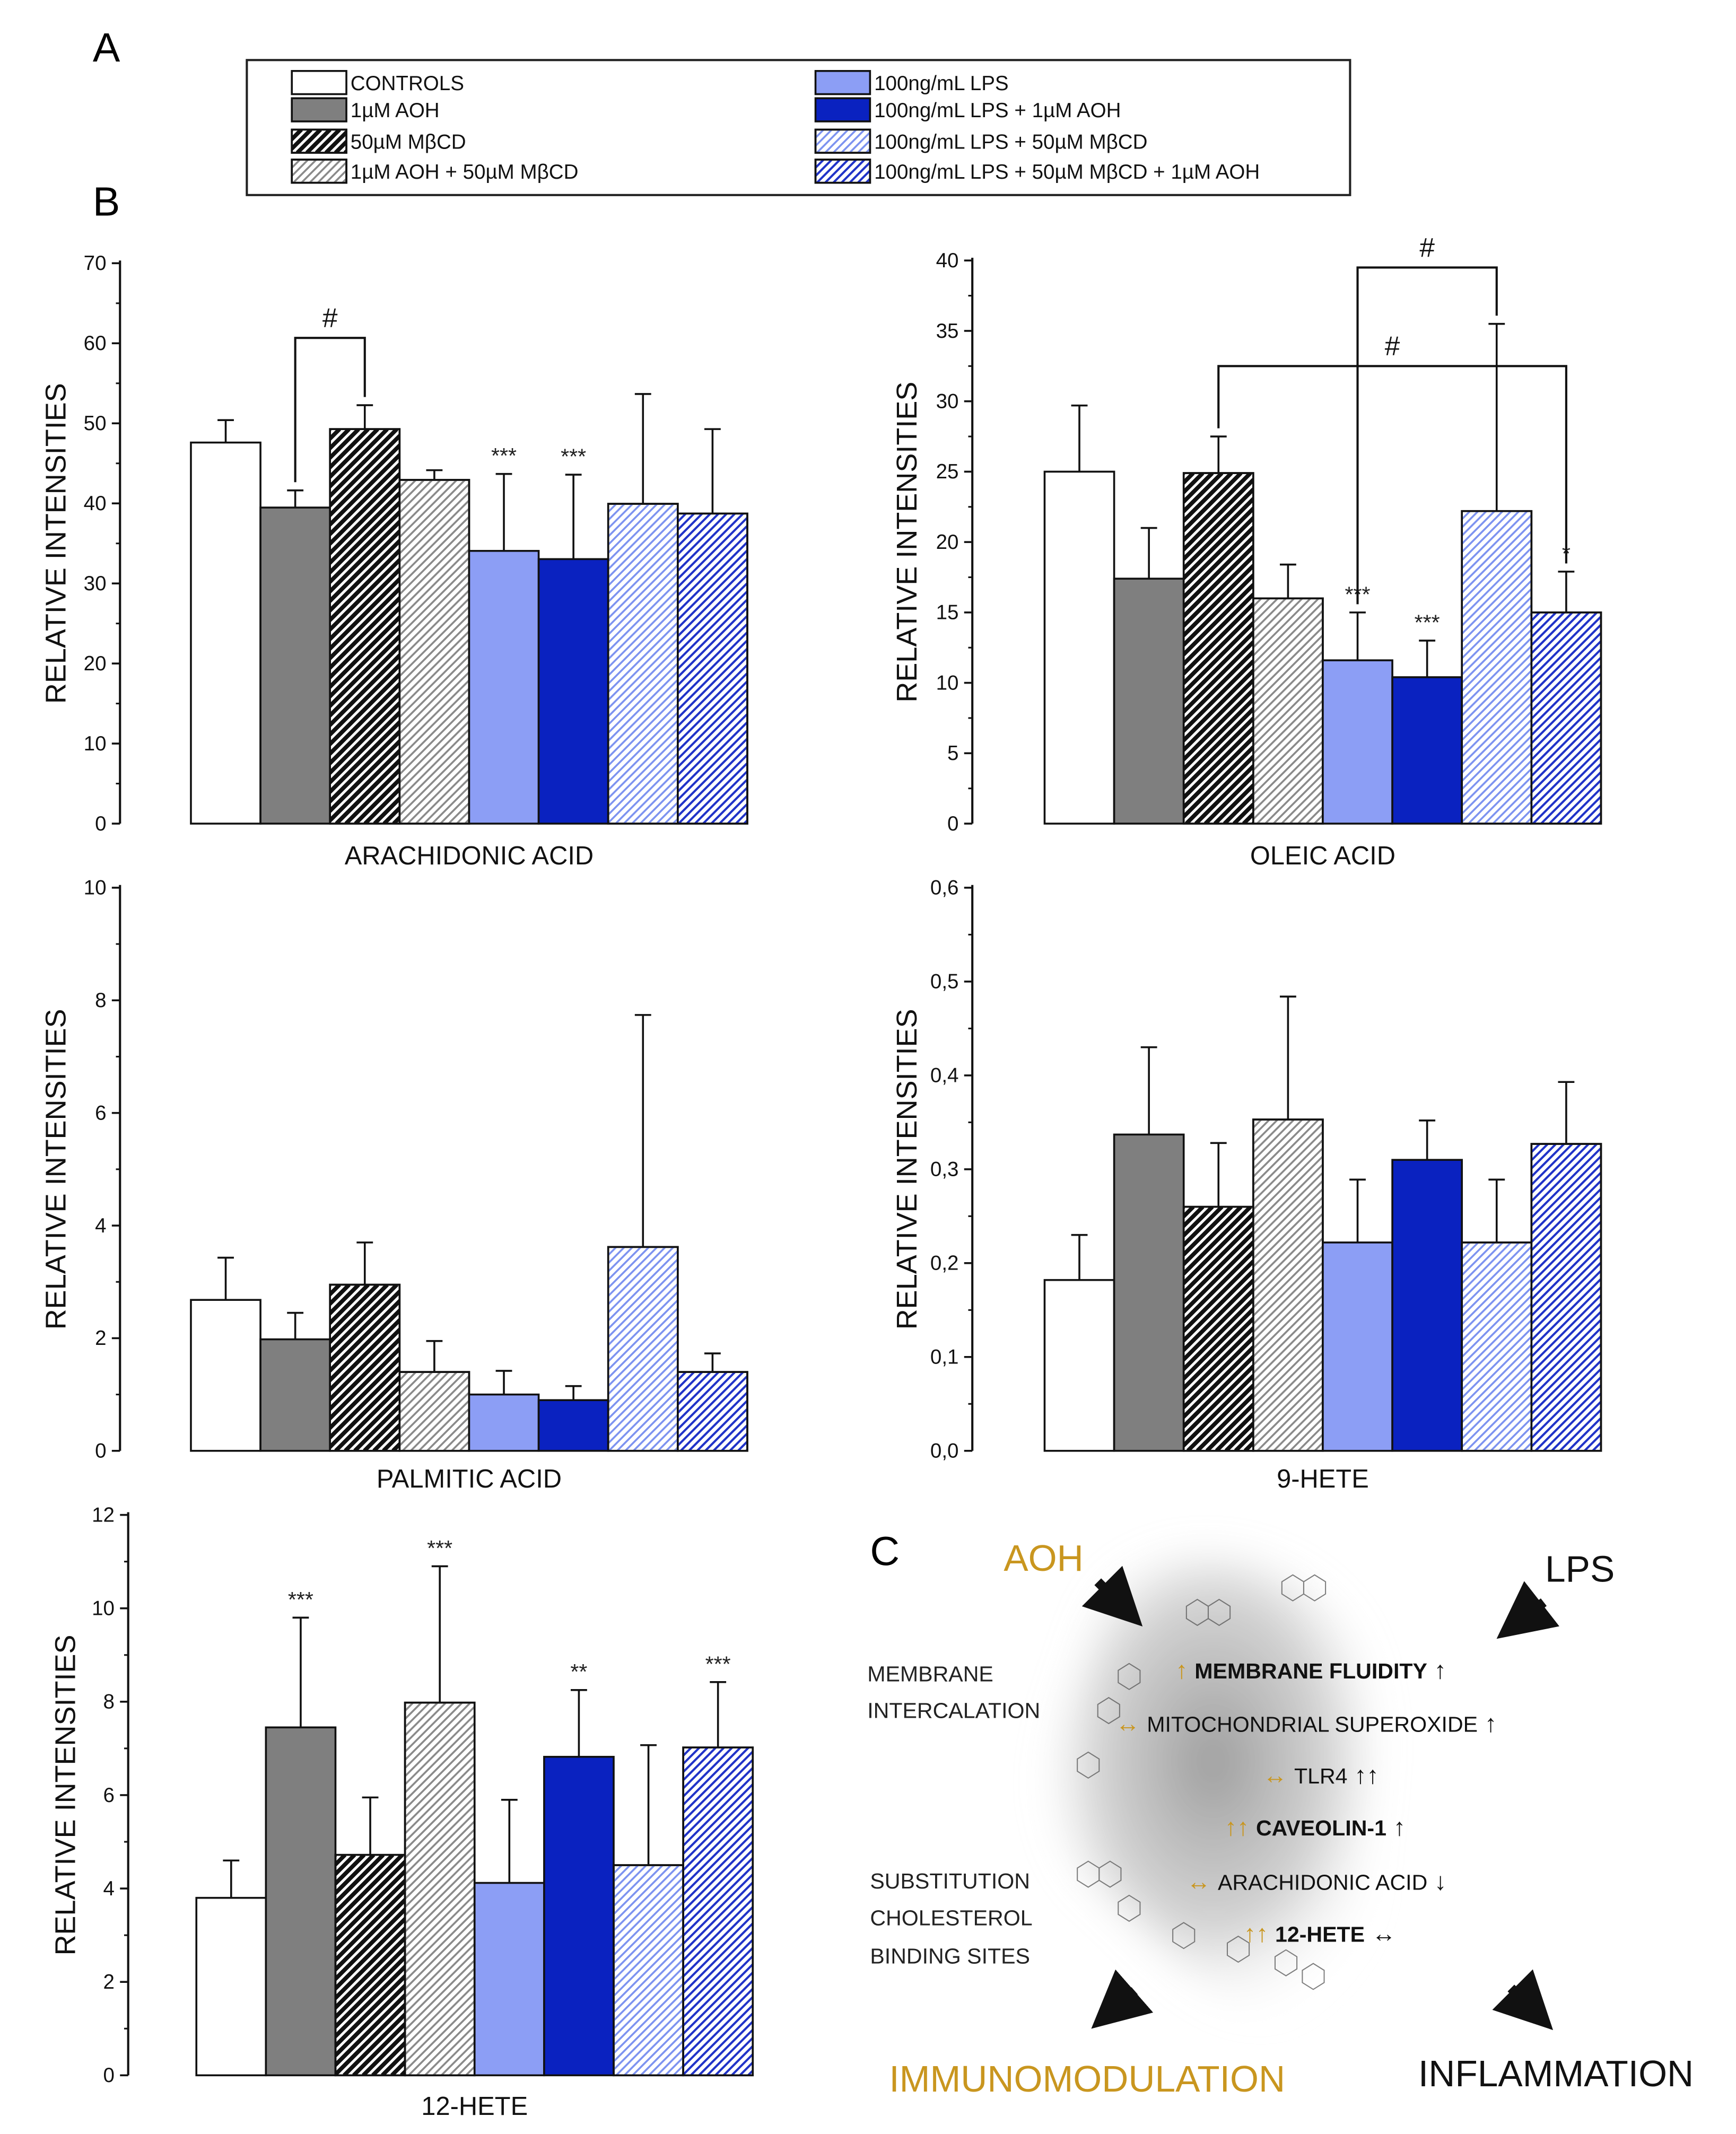  What do you see at coordinates (1202, 1782) in the screenshot?
I see `molecule-structures` at bounding box center [1202, 1782].